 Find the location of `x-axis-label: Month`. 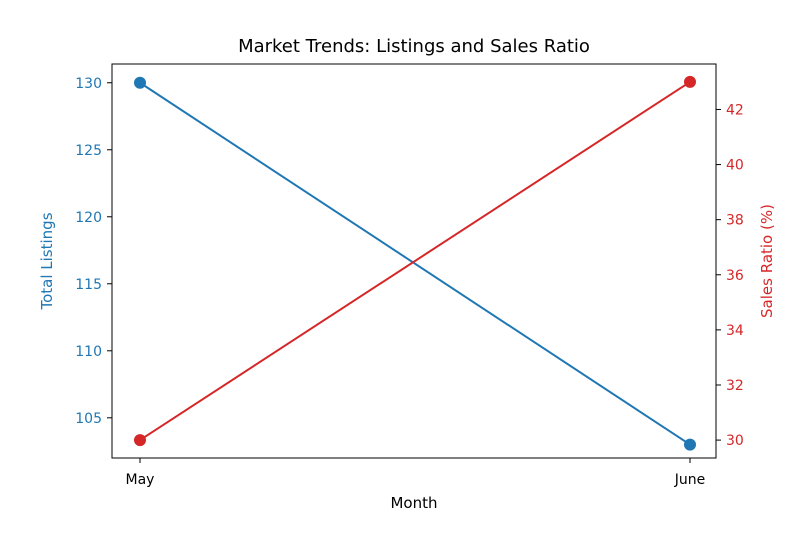

x-axis-label: Month is located at coordinates (413, 503).